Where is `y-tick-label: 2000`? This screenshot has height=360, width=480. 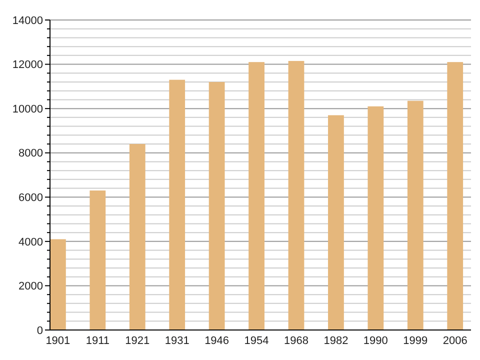
y-tick-label: 2000 is located at coordinates (30, 286).